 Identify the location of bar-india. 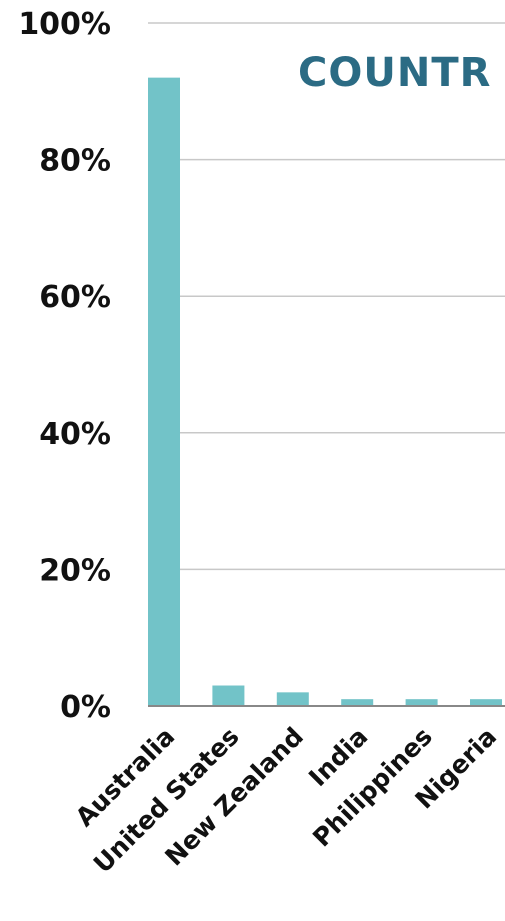
(357, 702).